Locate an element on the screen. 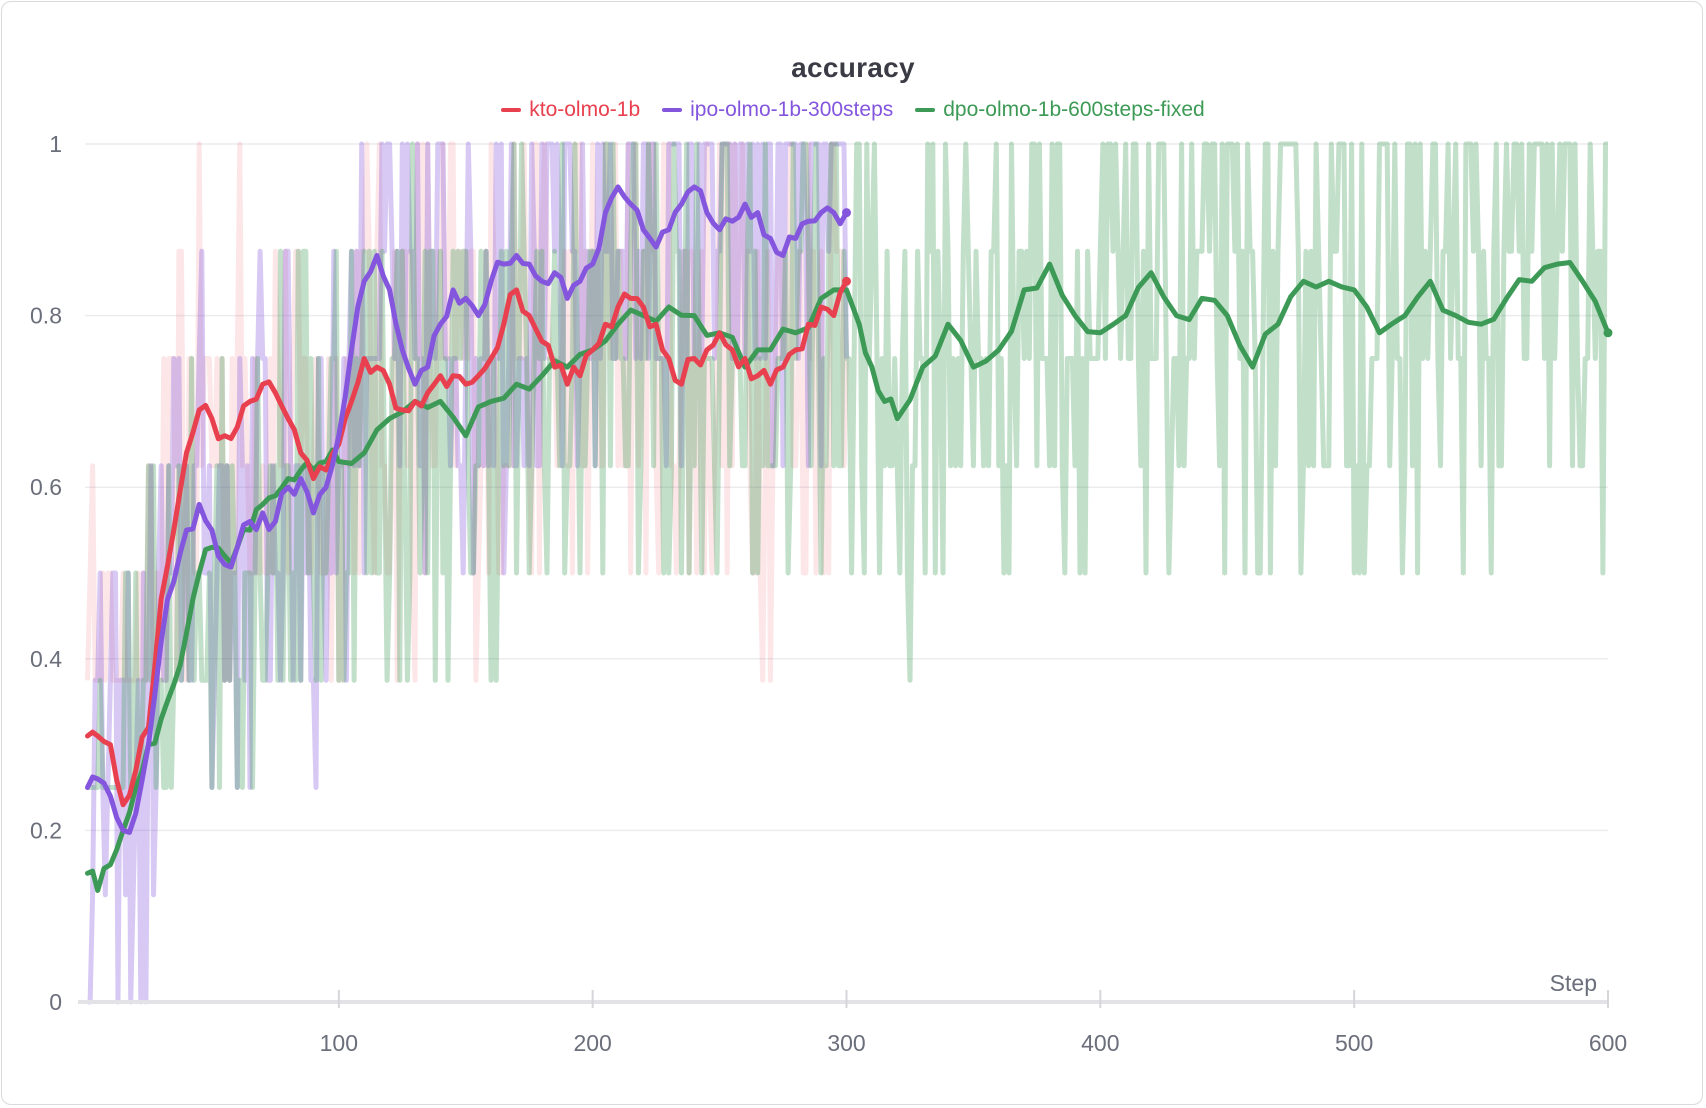 The height and width of the screenshot is (1108, 1706). legend-item-ipo: ipo-olmo-1b-300steps is located at coordinates (777, 110).